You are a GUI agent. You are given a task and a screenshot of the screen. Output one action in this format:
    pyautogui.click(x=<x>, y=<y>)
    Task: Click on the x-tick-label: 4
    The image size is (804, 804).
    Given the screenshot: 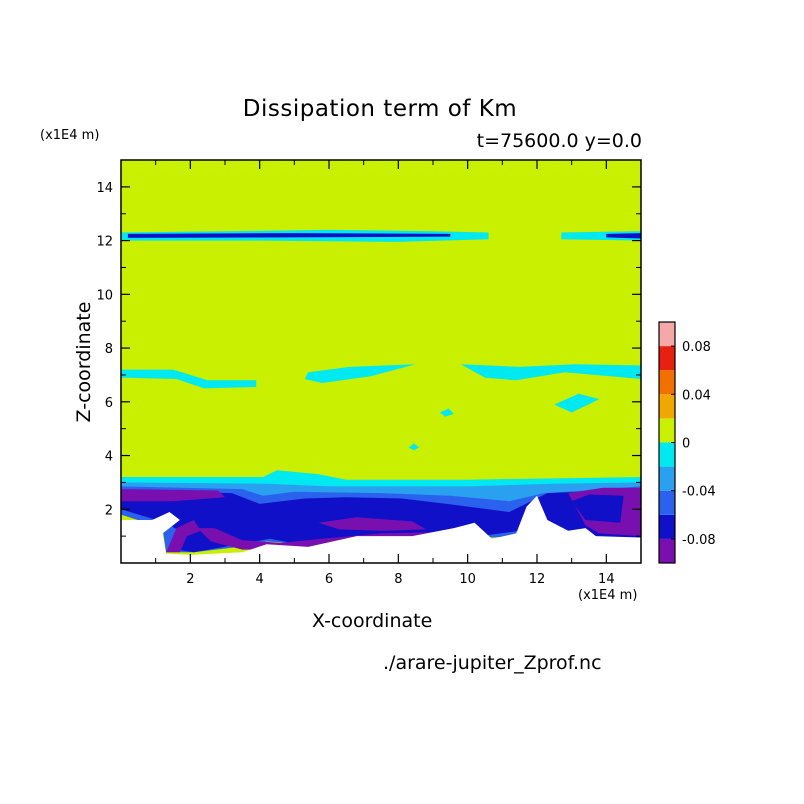 What is the action you would take?
    pyautogui.click(x=260, y=579)
    